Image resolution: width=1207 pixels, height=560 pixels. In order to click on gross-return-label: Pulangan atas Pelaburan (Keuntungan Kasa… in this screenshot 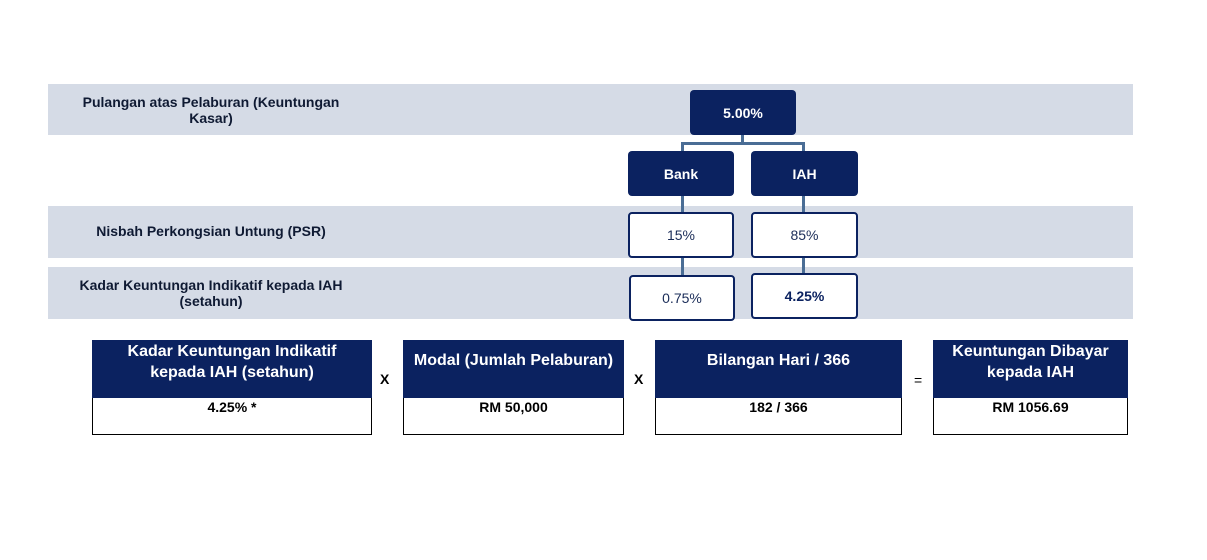, I will do `click(211, 110)`.